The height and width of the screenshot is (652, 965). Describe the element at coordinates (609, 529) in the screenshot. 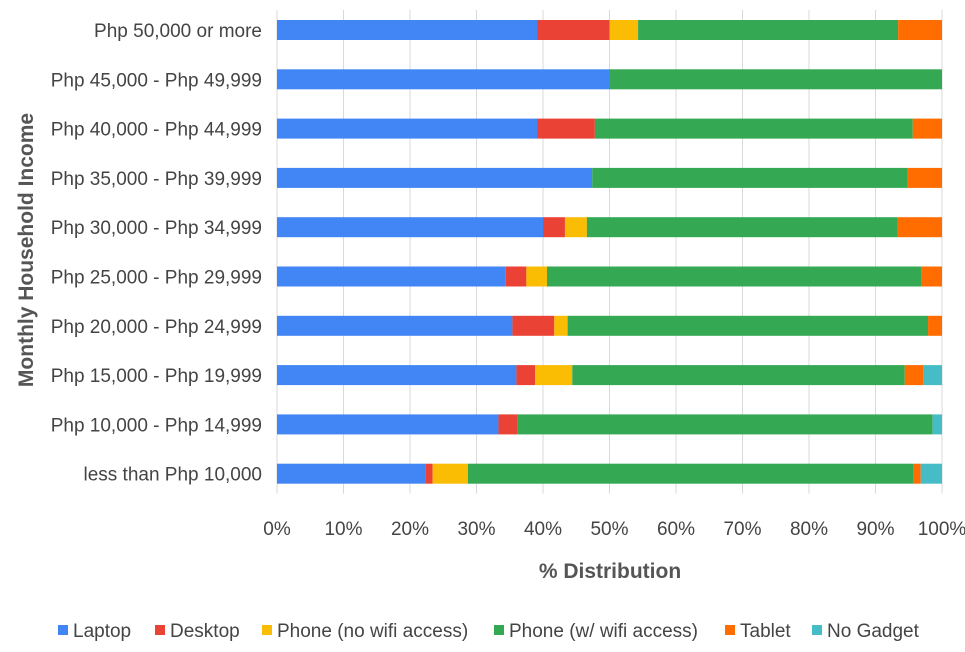

I see `x-tick-label: 50%` at that location.